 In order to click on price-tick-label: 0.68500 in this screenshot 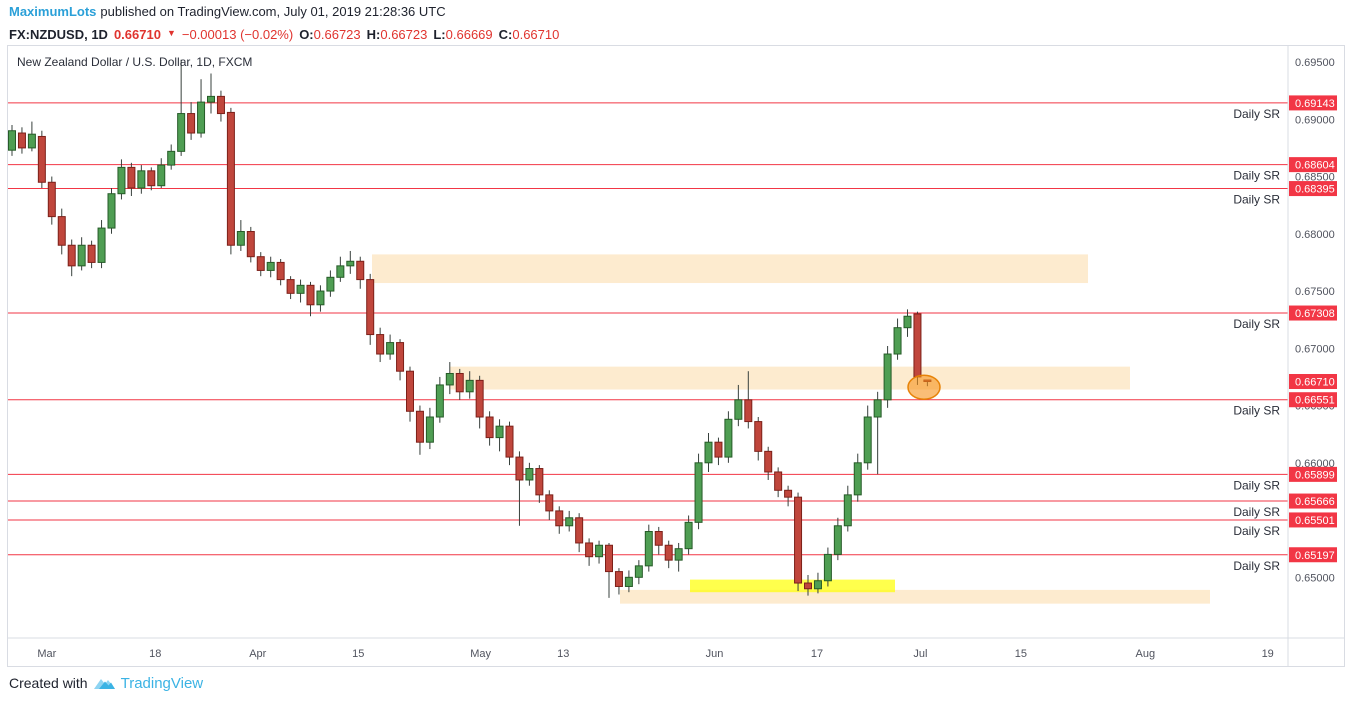, I will do `click(1315, 178)`.